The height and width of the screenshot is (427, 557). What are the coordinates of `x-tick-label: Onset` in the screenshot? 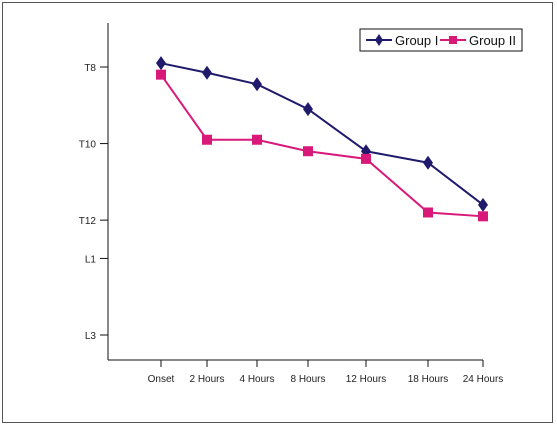 It's located at (161, 379).